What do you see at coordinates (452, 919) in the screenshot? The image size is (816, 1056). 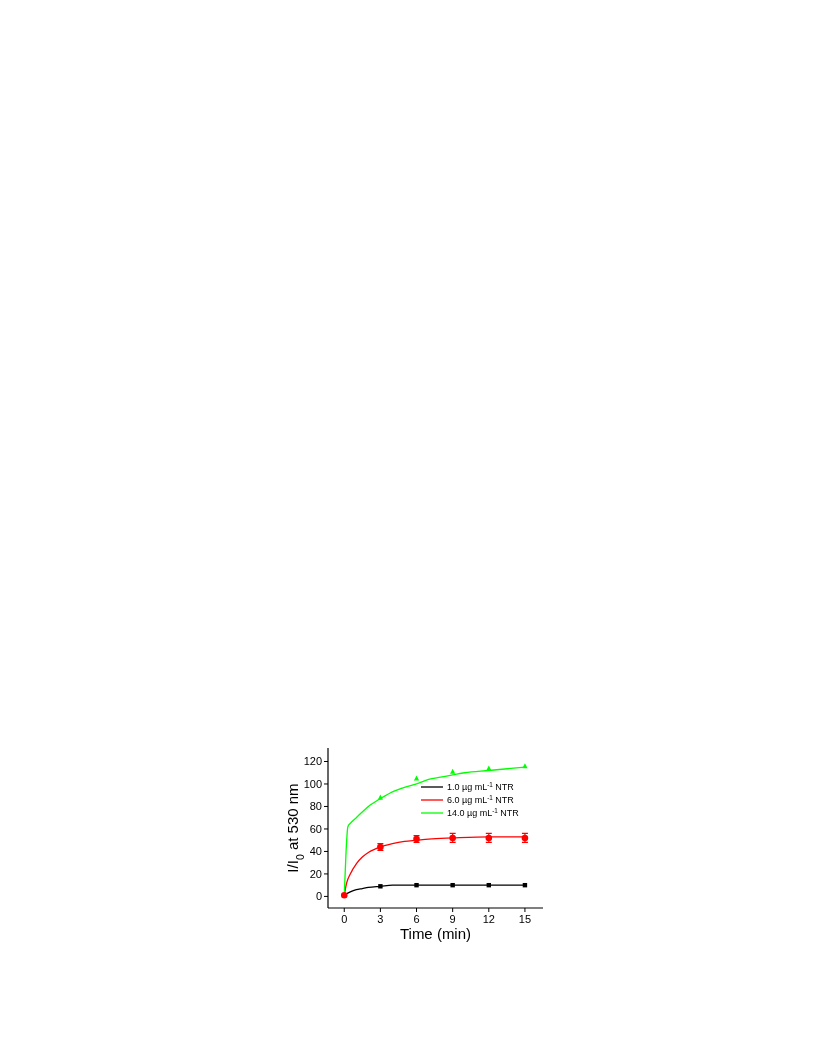 I see `x-tick-label: 9` at bounding box center [452, 919].